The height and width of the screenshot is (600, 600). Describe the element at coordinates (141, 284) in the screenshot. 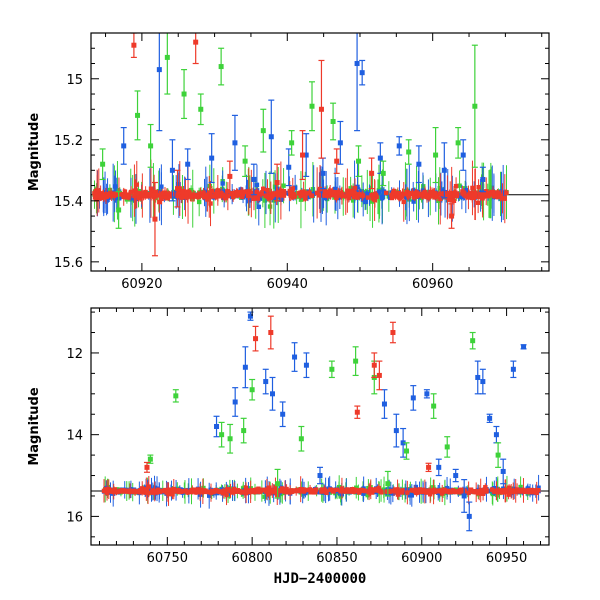

I see `x-tick-label: 60920` at that location.